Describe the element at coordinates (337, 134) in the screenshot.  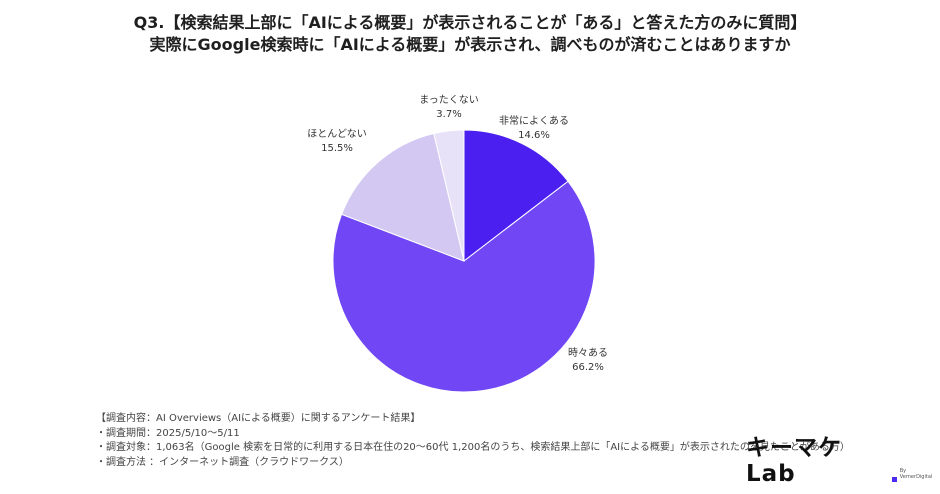
I see `slice-label-rarely: ほとんどない` at that location.